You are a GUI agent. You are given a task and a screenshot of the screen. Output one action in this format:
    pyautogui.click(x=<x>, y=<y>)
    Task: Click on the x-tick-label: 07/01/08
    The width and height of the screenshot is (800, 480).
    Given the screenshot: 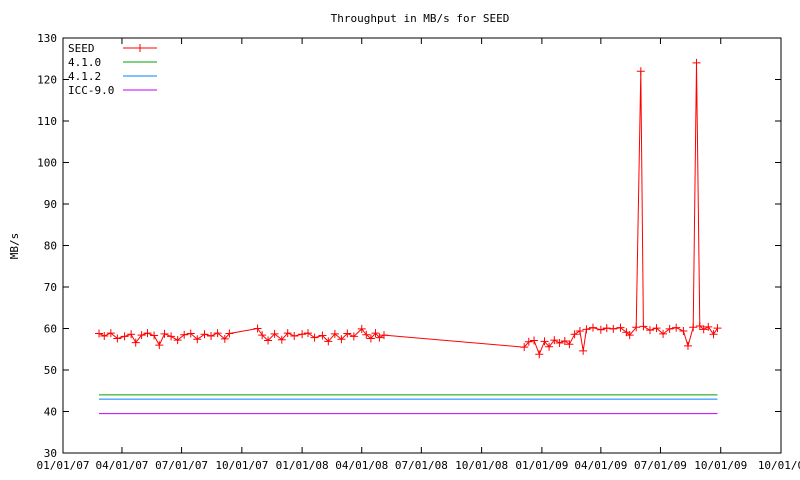 What is the action you would take?
    pyautogui.click(x=421, y=465)
    